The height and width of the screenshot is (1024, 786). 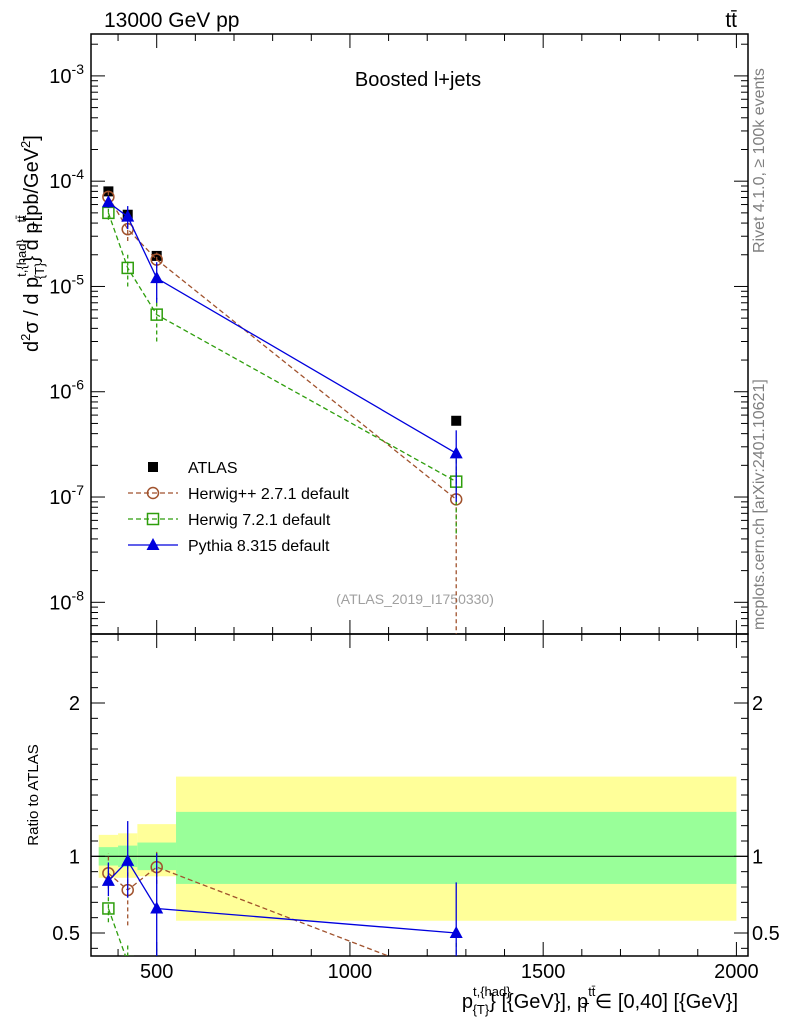 I want to click on rivet-label: Rivet 4.1.0, ≥ 100k events, so click(x=759, y=160).